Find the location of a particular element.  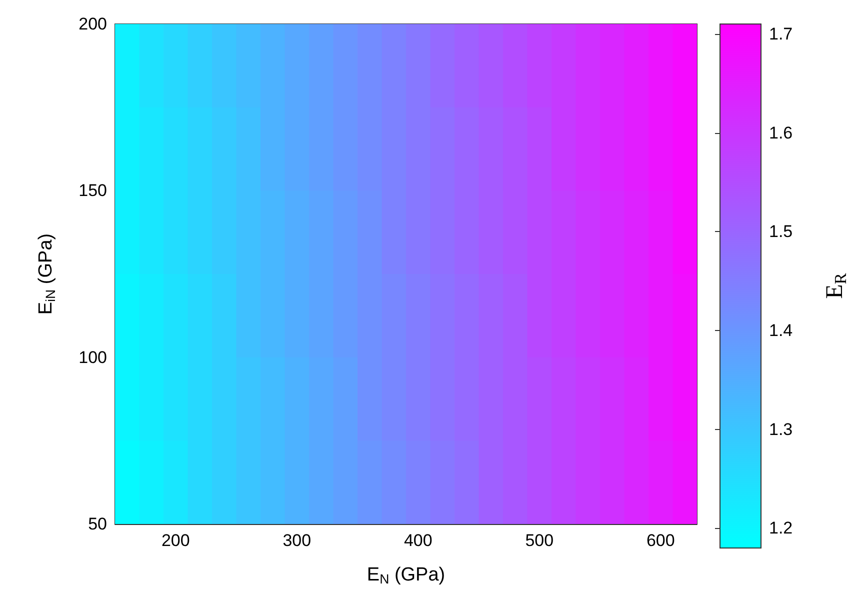

color-bar-title: ER is located at coordinates (836, 285).